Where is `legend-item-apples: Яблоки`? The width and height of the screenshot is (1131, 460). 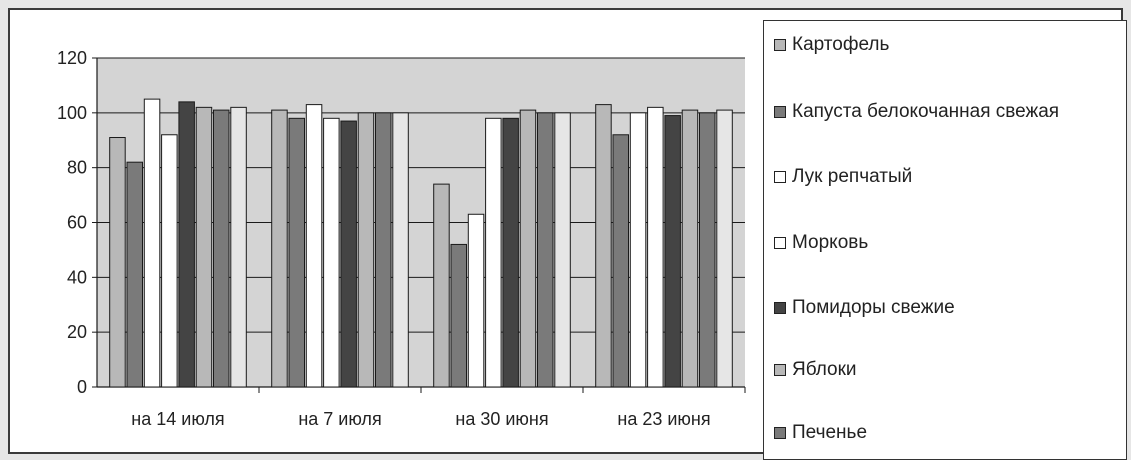
legend-item-apples: Яблоки is located at coordinates (815, 370).